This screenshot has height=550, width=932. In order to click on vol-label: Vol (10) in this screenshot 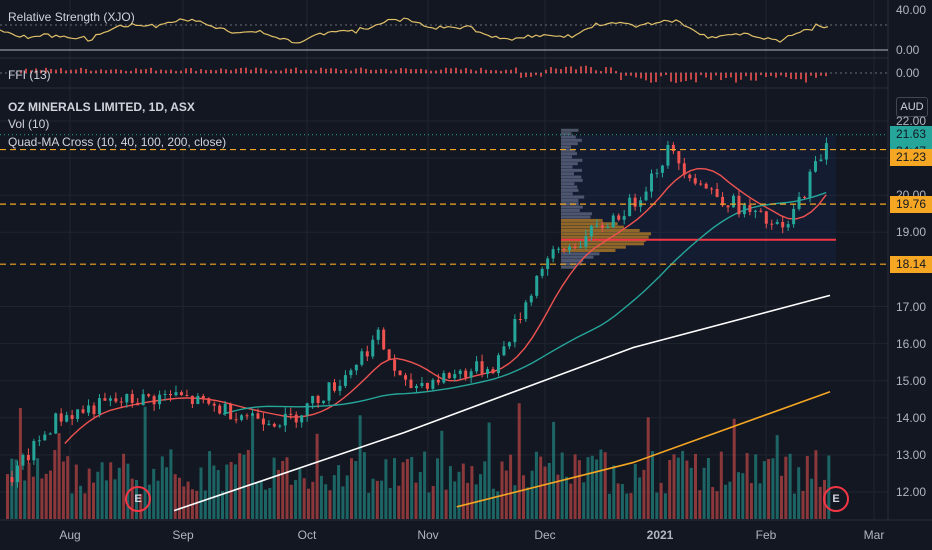, I will do `click(29, 124)`.